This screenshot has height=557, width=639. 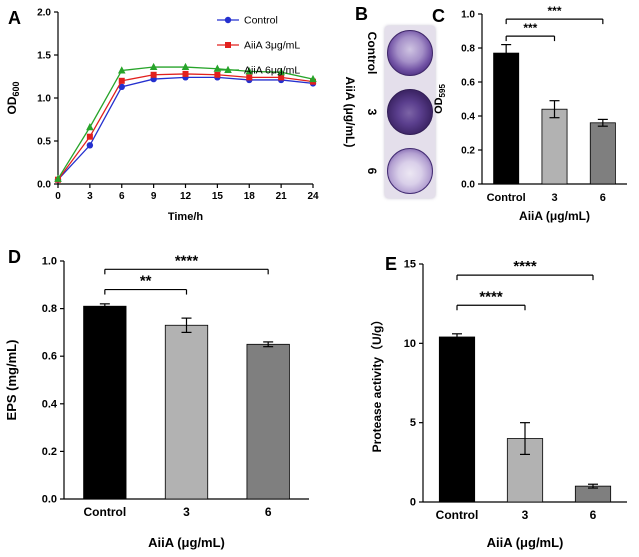 I want to click on well-6ug, so click(x=410, y=171).